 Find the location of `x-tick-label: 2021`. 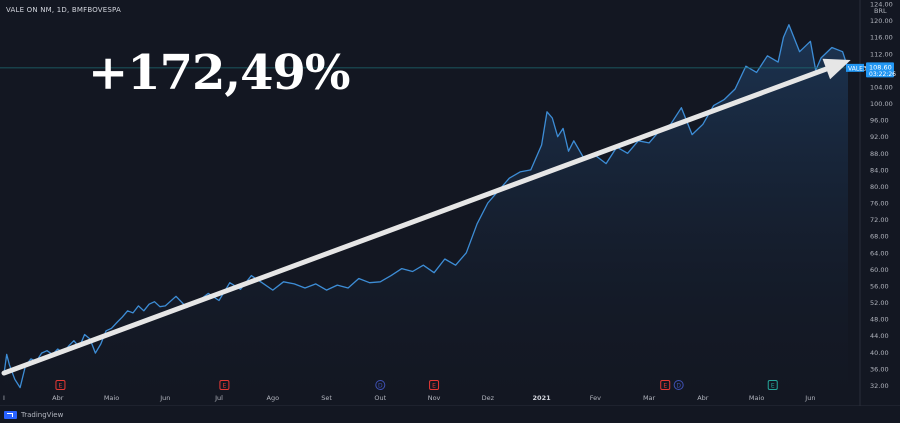

x-tick-label: 2021 is located at coordinates (542, 398).